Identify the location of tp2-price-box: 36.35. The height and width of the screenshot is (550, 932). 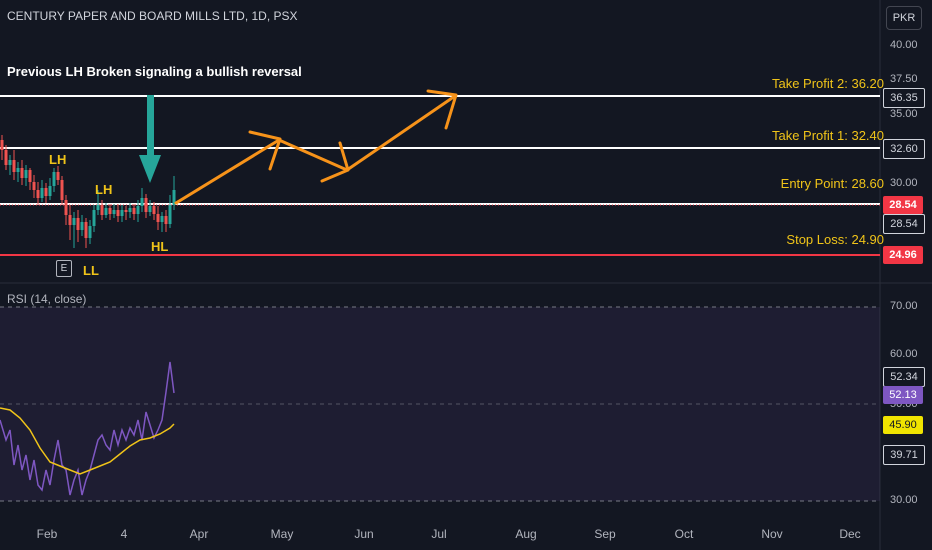
(904, 98).